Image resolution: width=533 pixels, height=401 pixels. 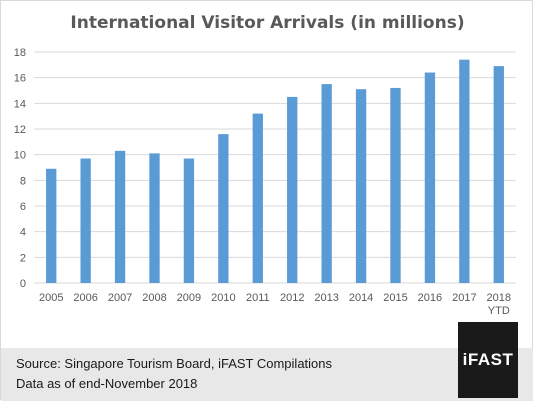 What do you see at coordinates (23, 207) in the screenshot?
I see `y-tick-label: 6` at bounding box center [23, 207].